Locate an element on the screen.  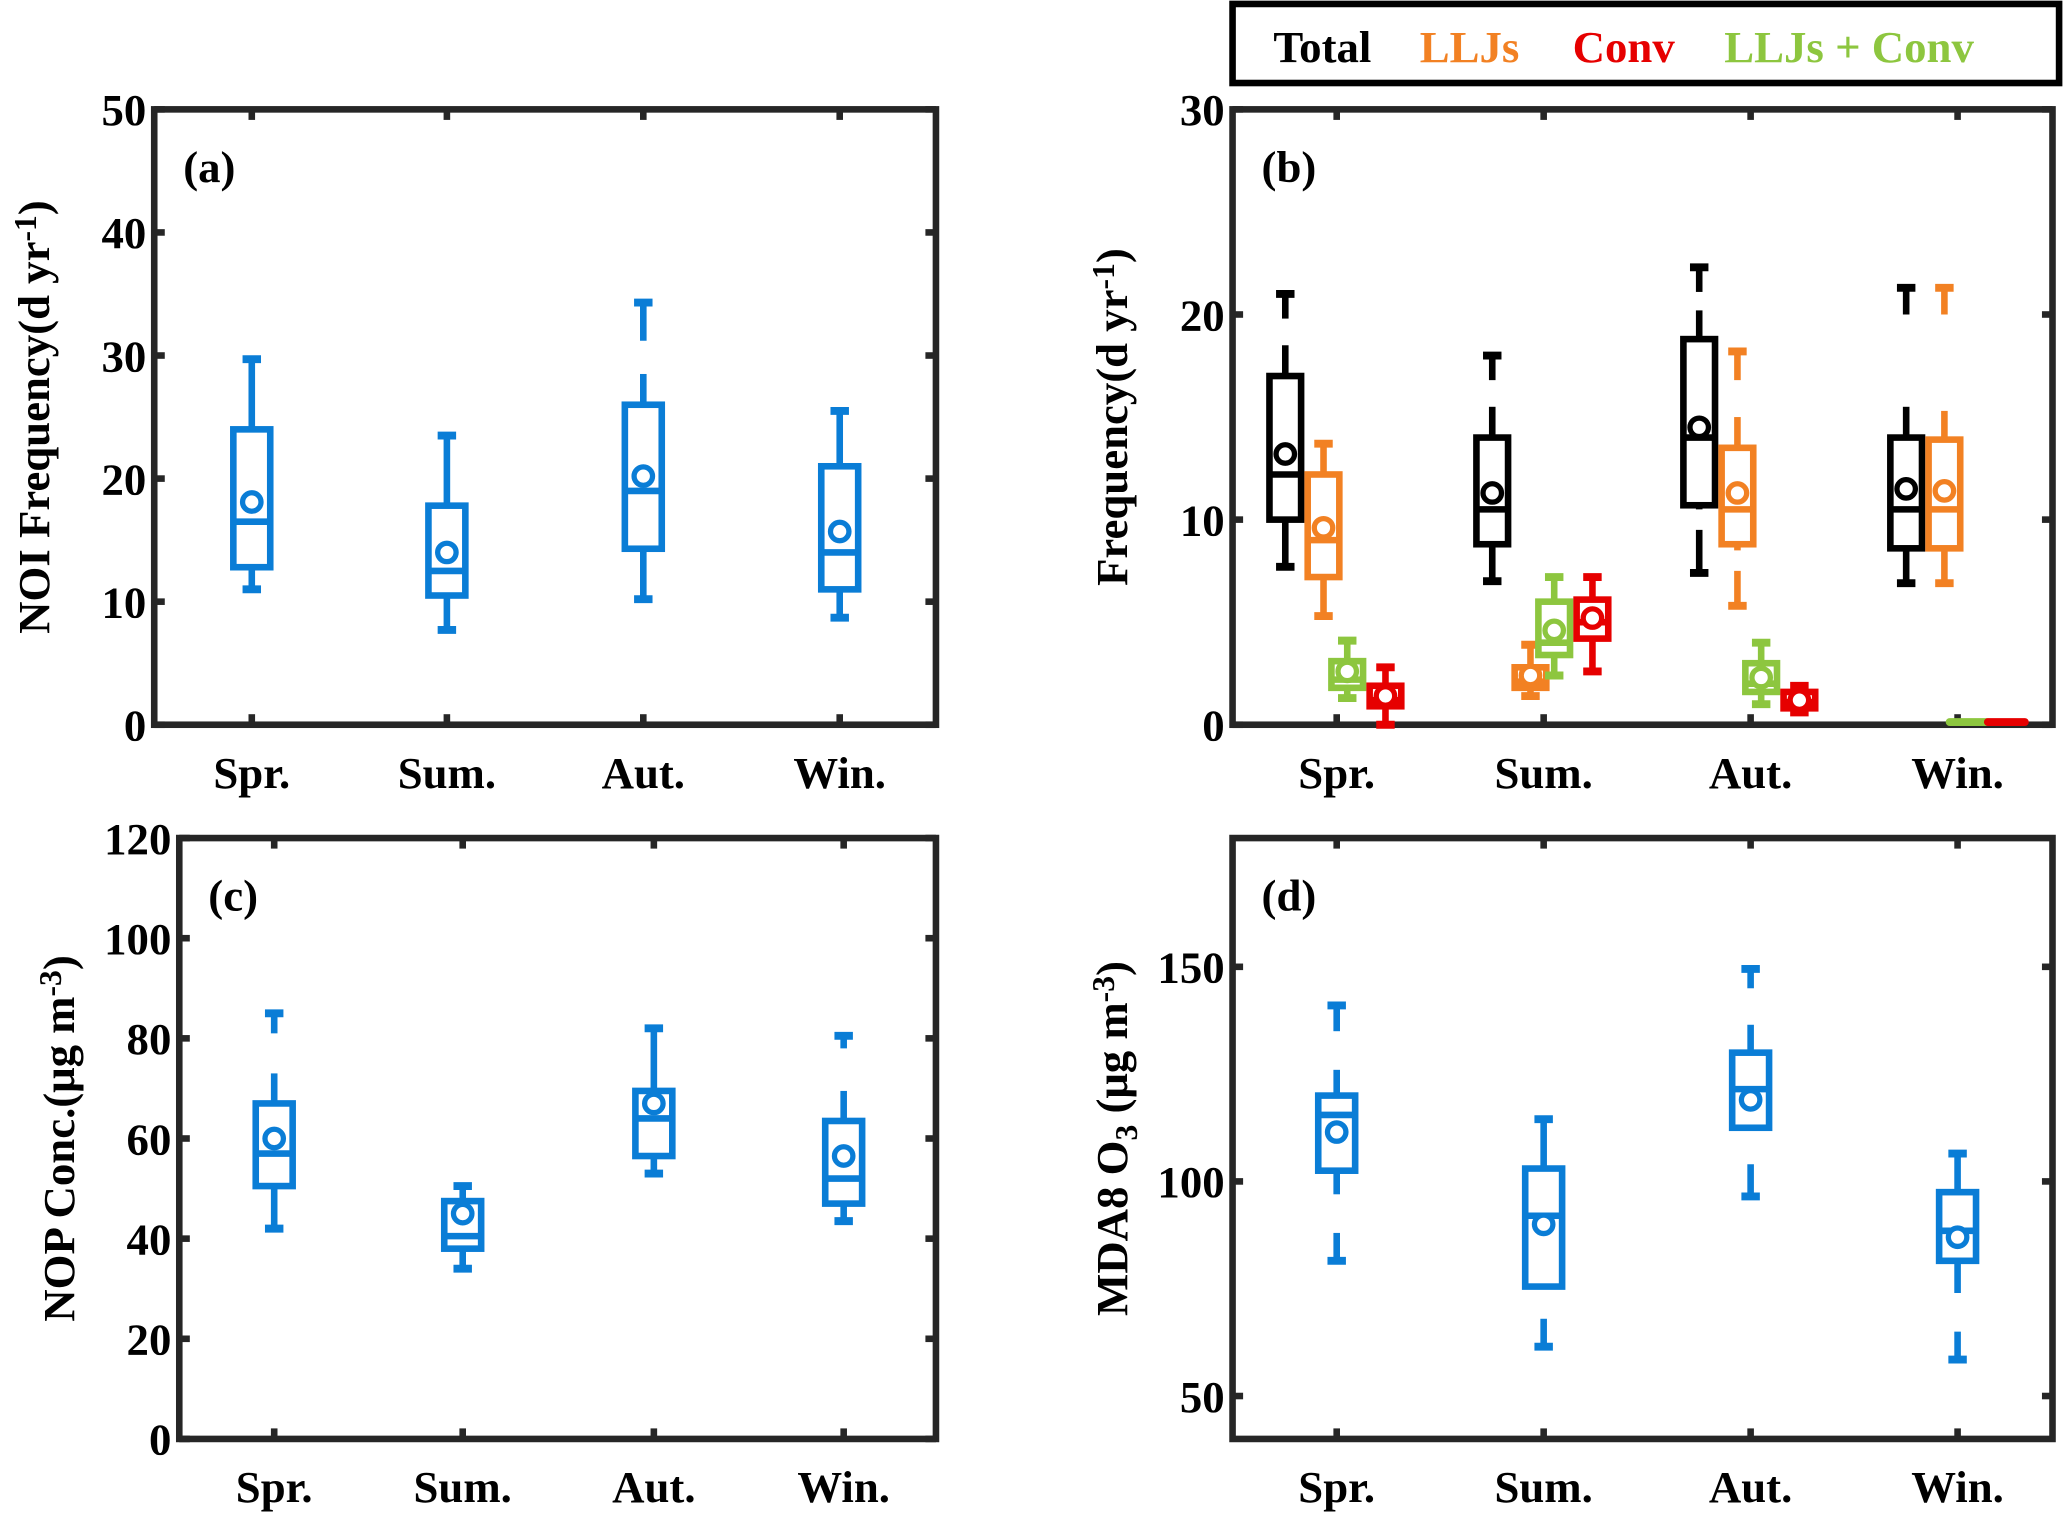
box-lljs-aut is located at coordinates (1737, 478).